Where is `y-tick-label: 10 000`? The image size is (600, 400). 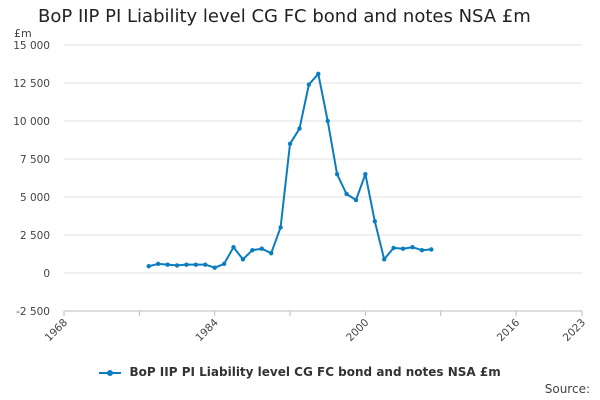
y-tick-label: 10 000 is located at coordinates (31, 122).